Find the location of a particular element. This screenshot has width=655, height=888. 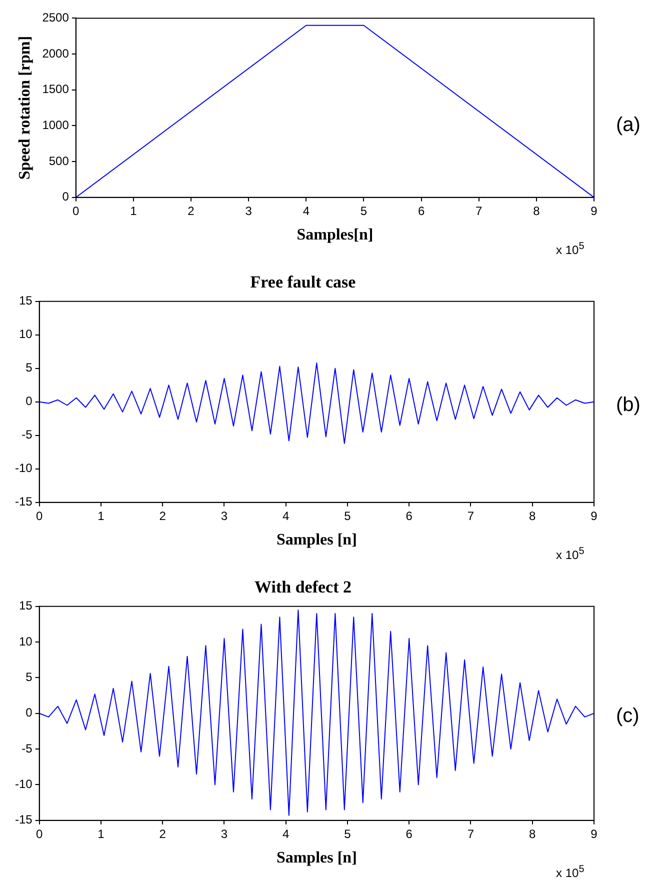

chart-title: Free fault case is located at coordinates (303, 282).